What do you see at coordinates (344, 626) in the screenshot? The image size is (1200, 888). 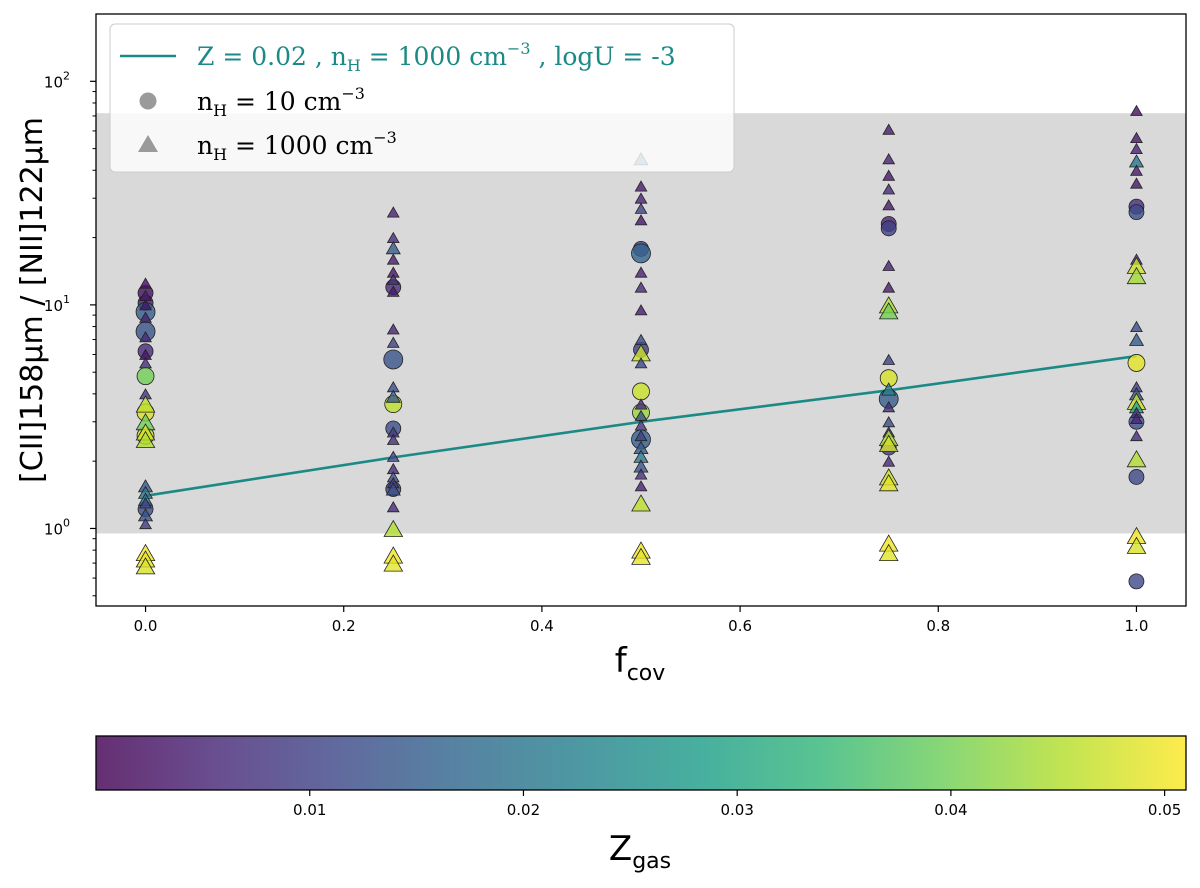 I see `x-tick-label: 0.2` at bounding box center [344, 626].